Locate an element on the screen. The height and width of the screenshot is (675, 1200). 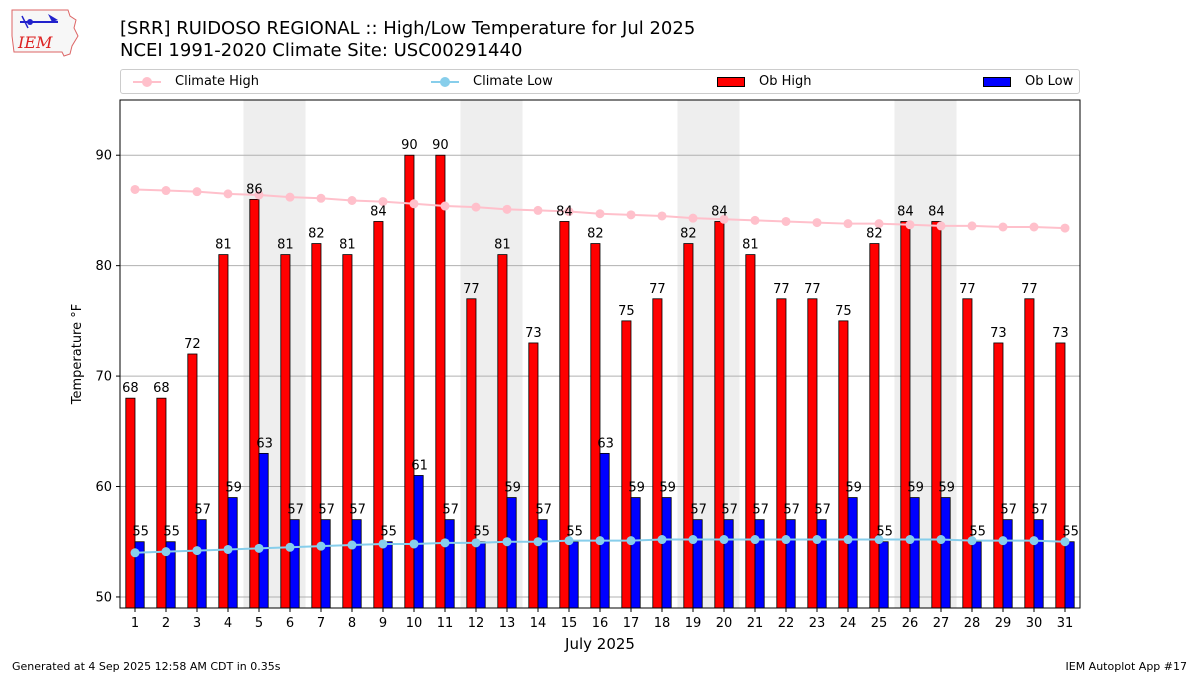
ob-low-value-label: 55 is located at coordinates (574, 532).